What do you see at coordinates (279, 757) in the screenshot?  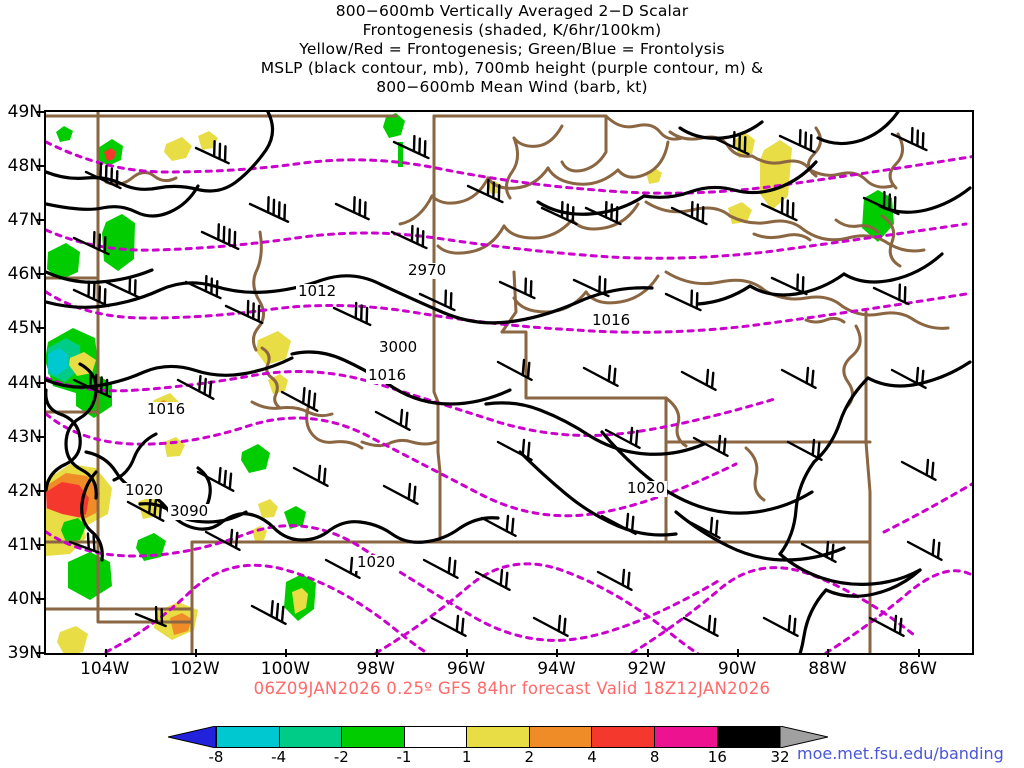 I see `colorbar-tick-label: -4` at bounding box center [279, 757].